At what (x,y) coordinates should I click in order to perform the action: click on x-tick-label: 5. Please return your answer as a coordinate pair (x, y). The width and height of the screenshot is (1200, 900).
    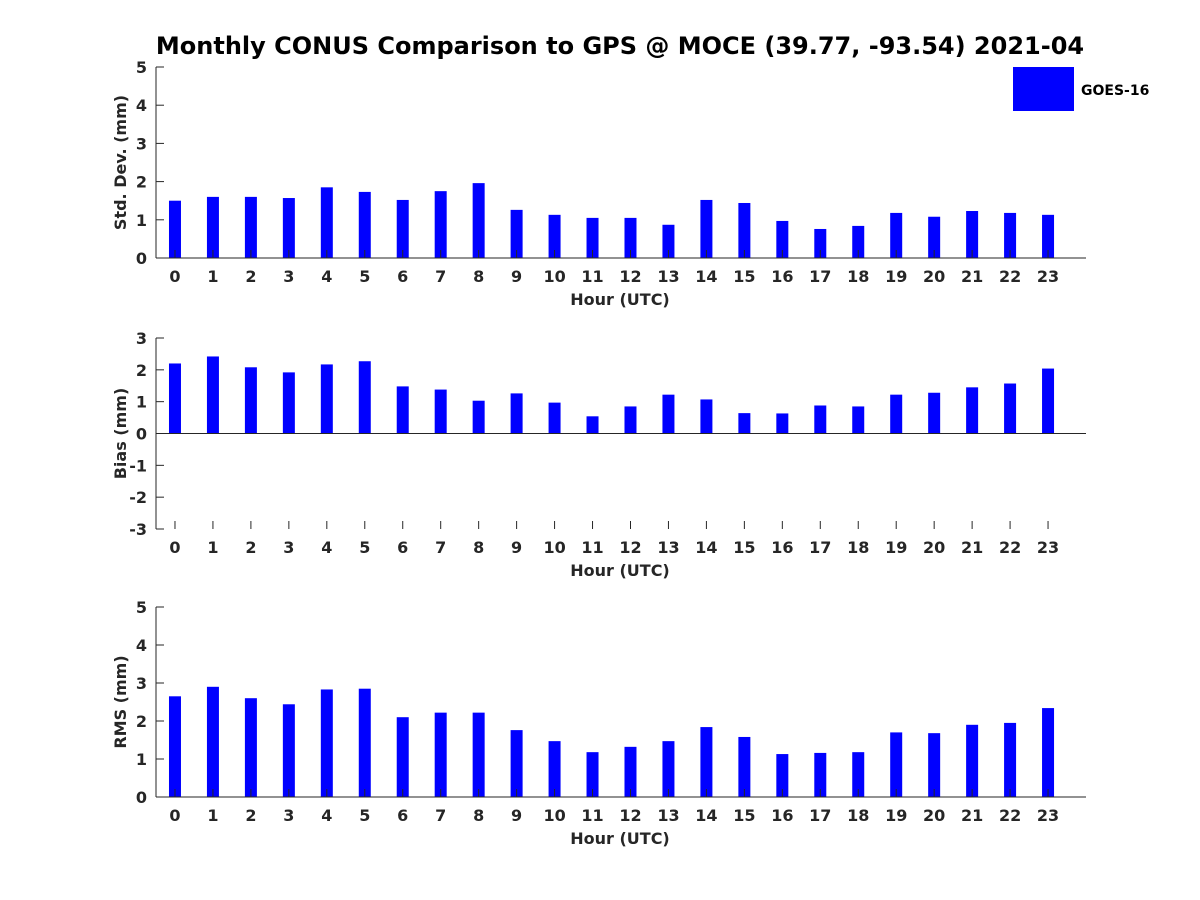
    Looking at the image, I should click on (364, 276).